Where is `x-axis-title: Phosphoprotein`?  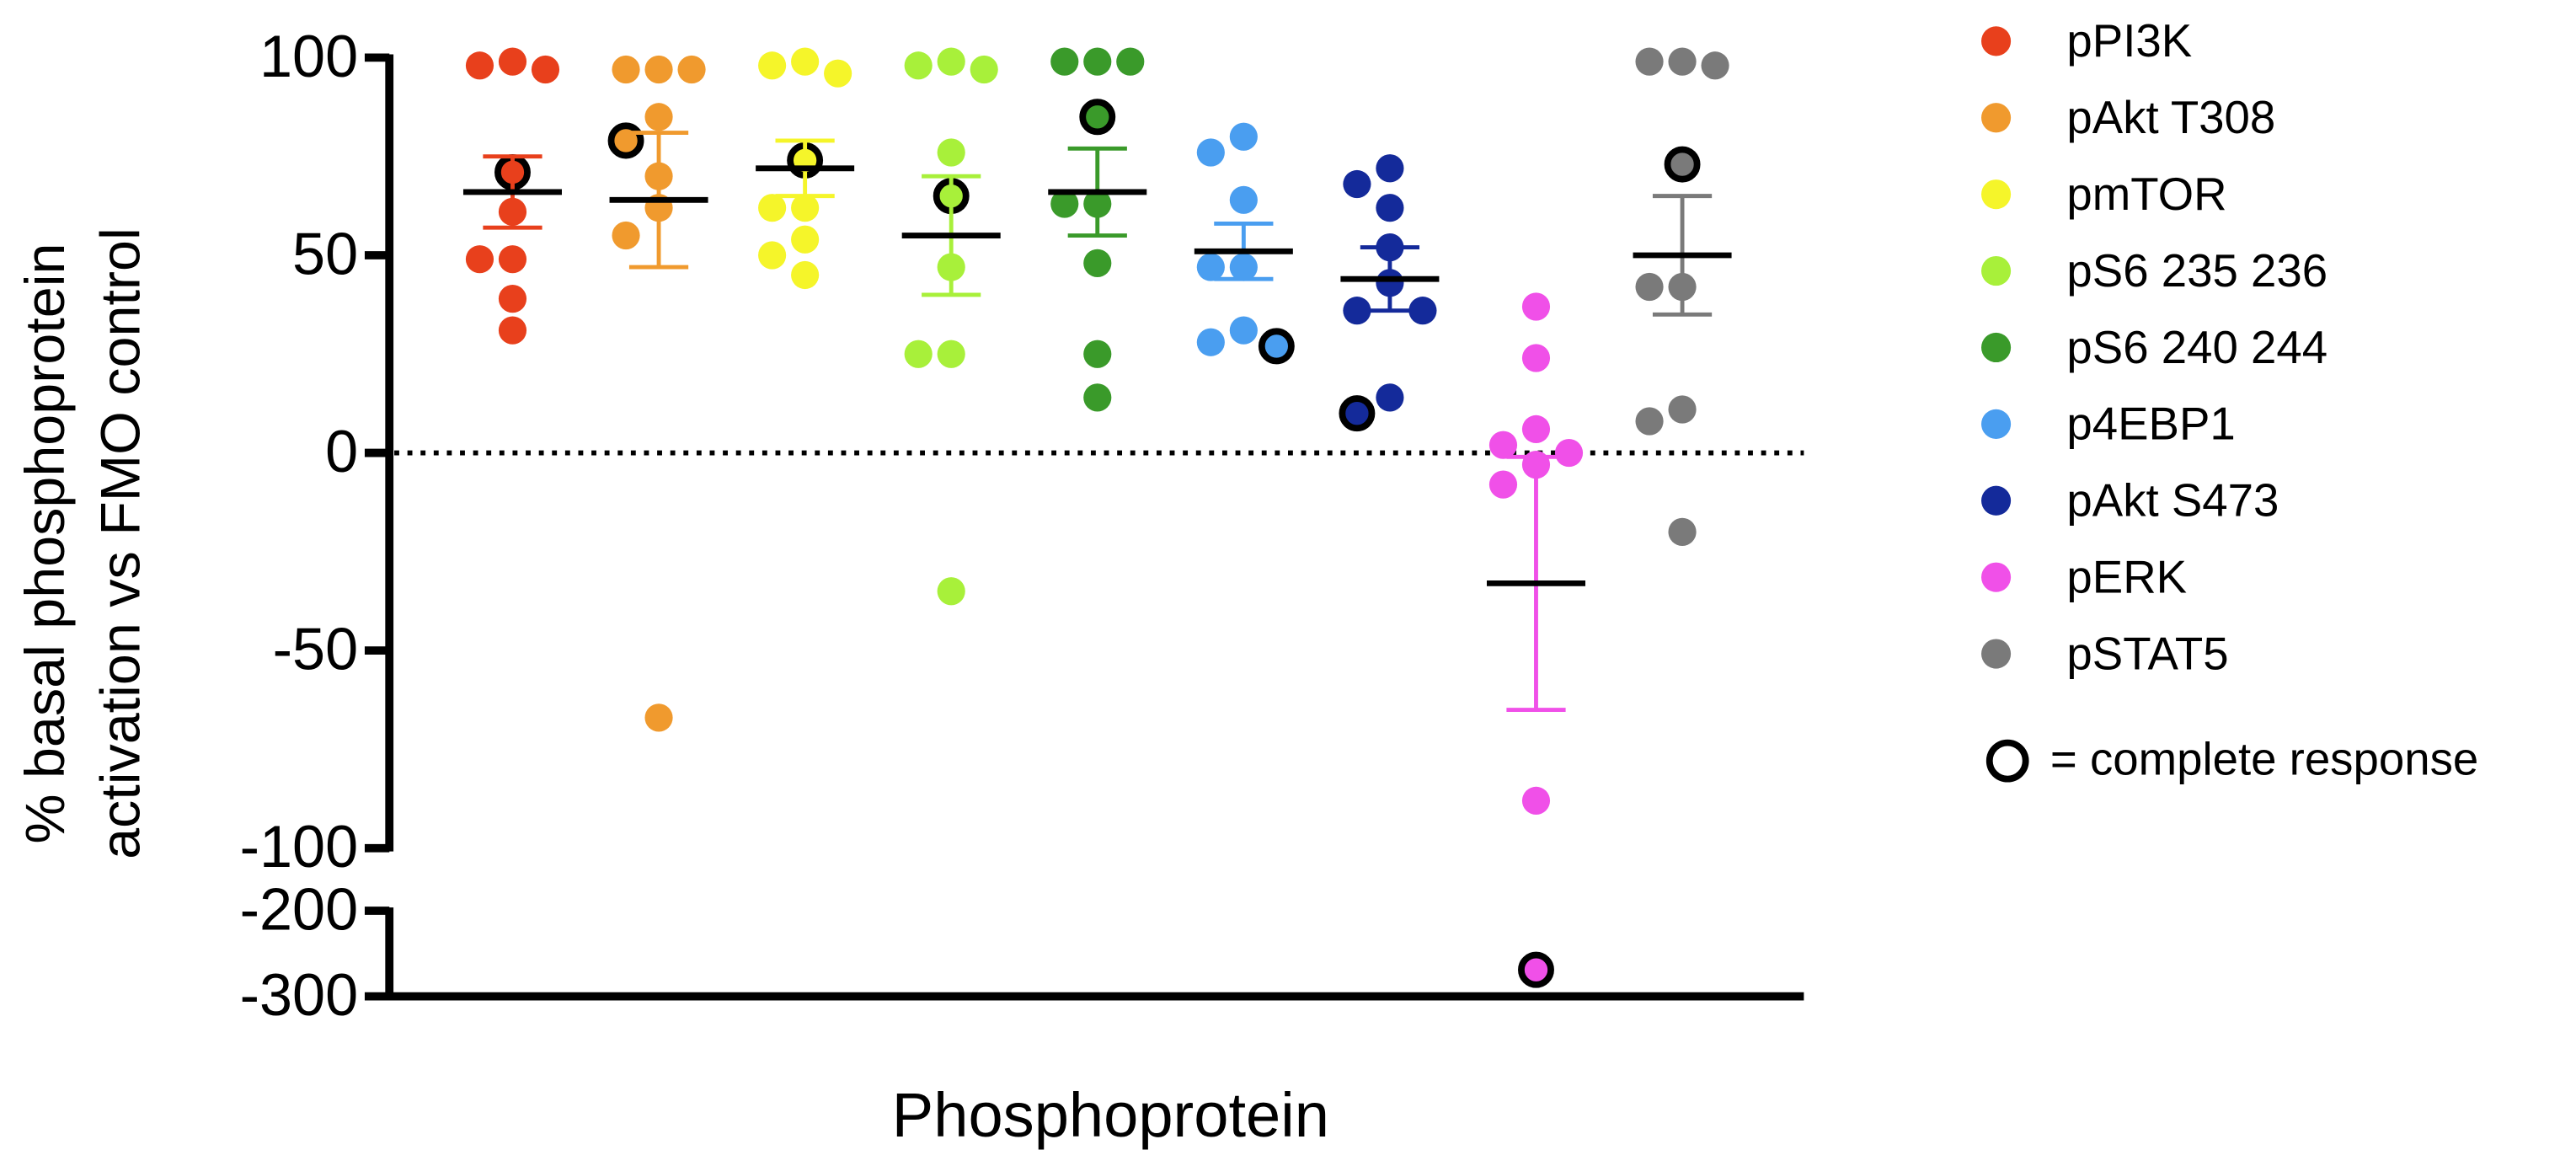
x-axis-title: Phosphoprotein is located at coordinates (1110, 1115).